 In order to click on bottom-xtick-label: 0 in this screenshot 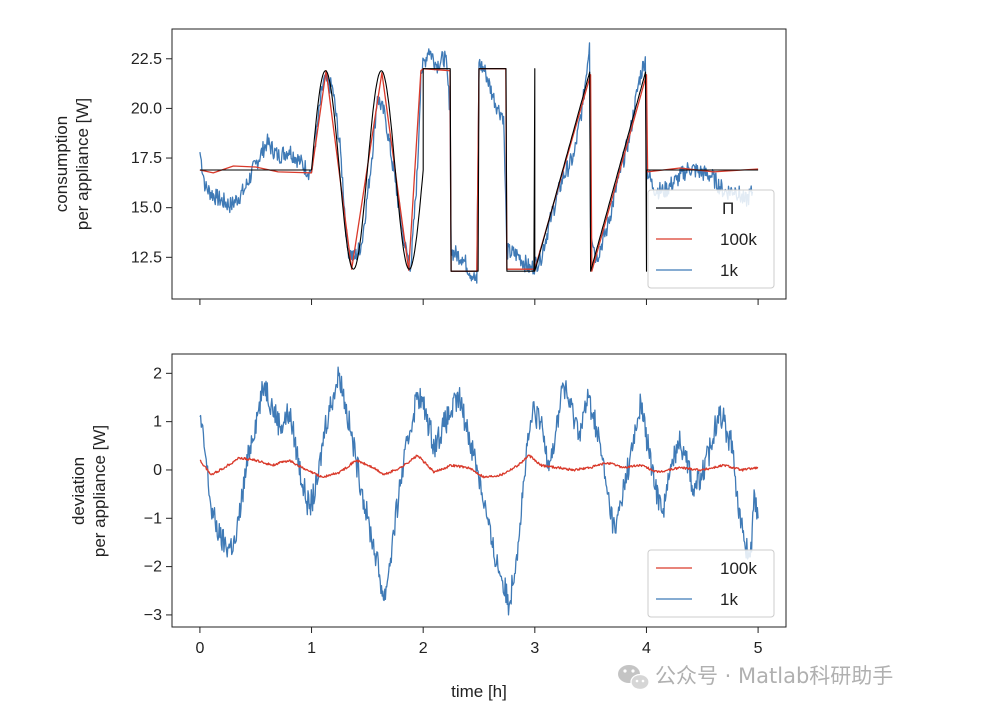, I will do `click(199, 648)`.